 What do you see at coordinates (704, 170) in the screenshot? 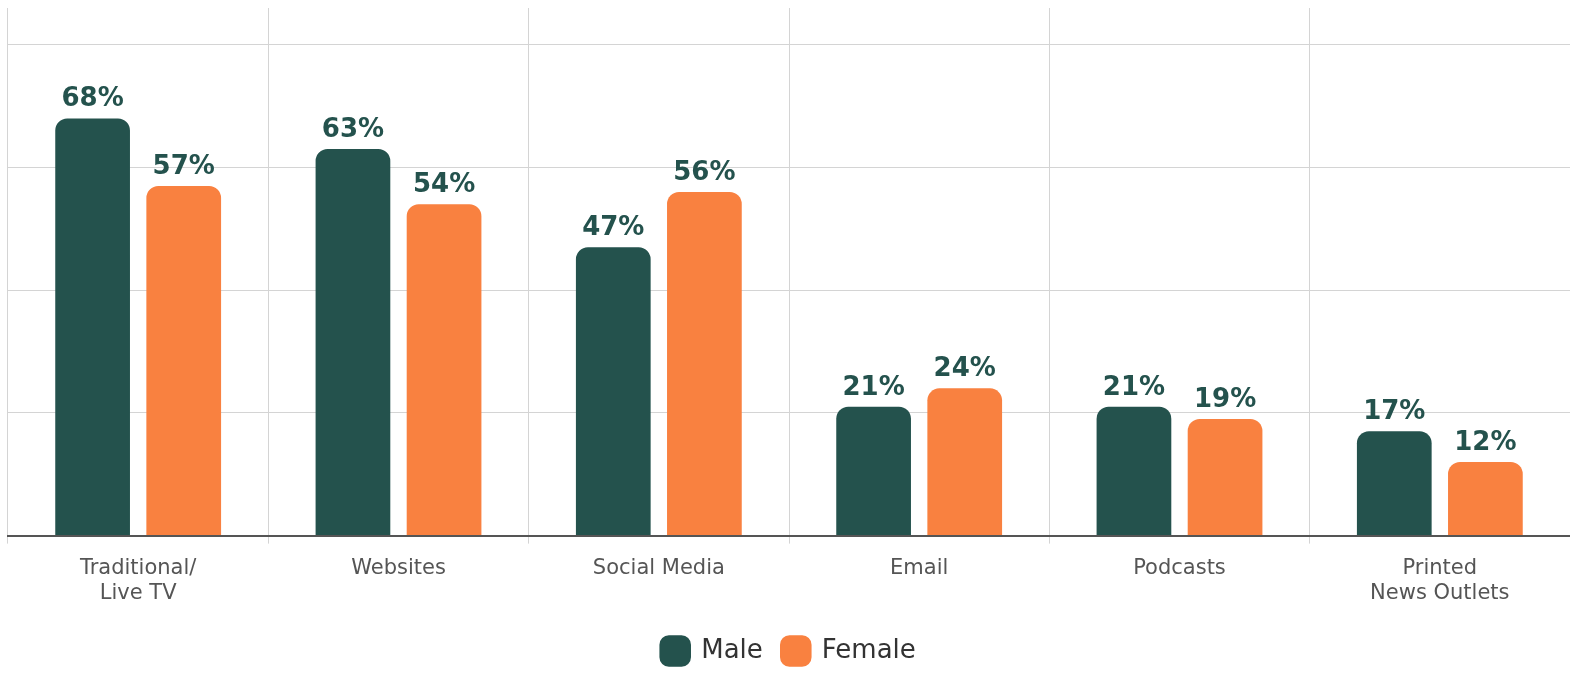
I see `data-label: 56%` at bounding box center [704, 170].